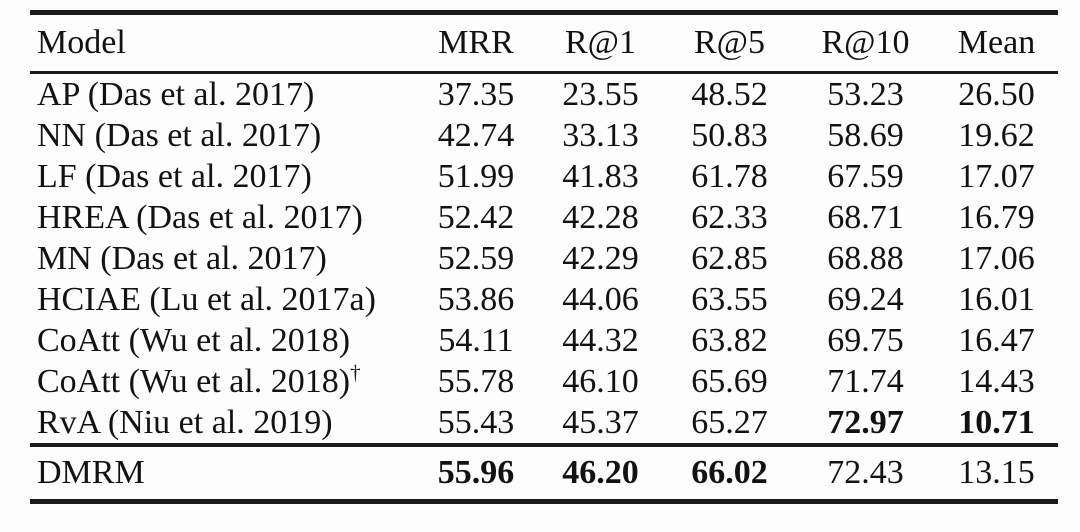  I want to click on r5-cell: 65.27, so click(729, 422).